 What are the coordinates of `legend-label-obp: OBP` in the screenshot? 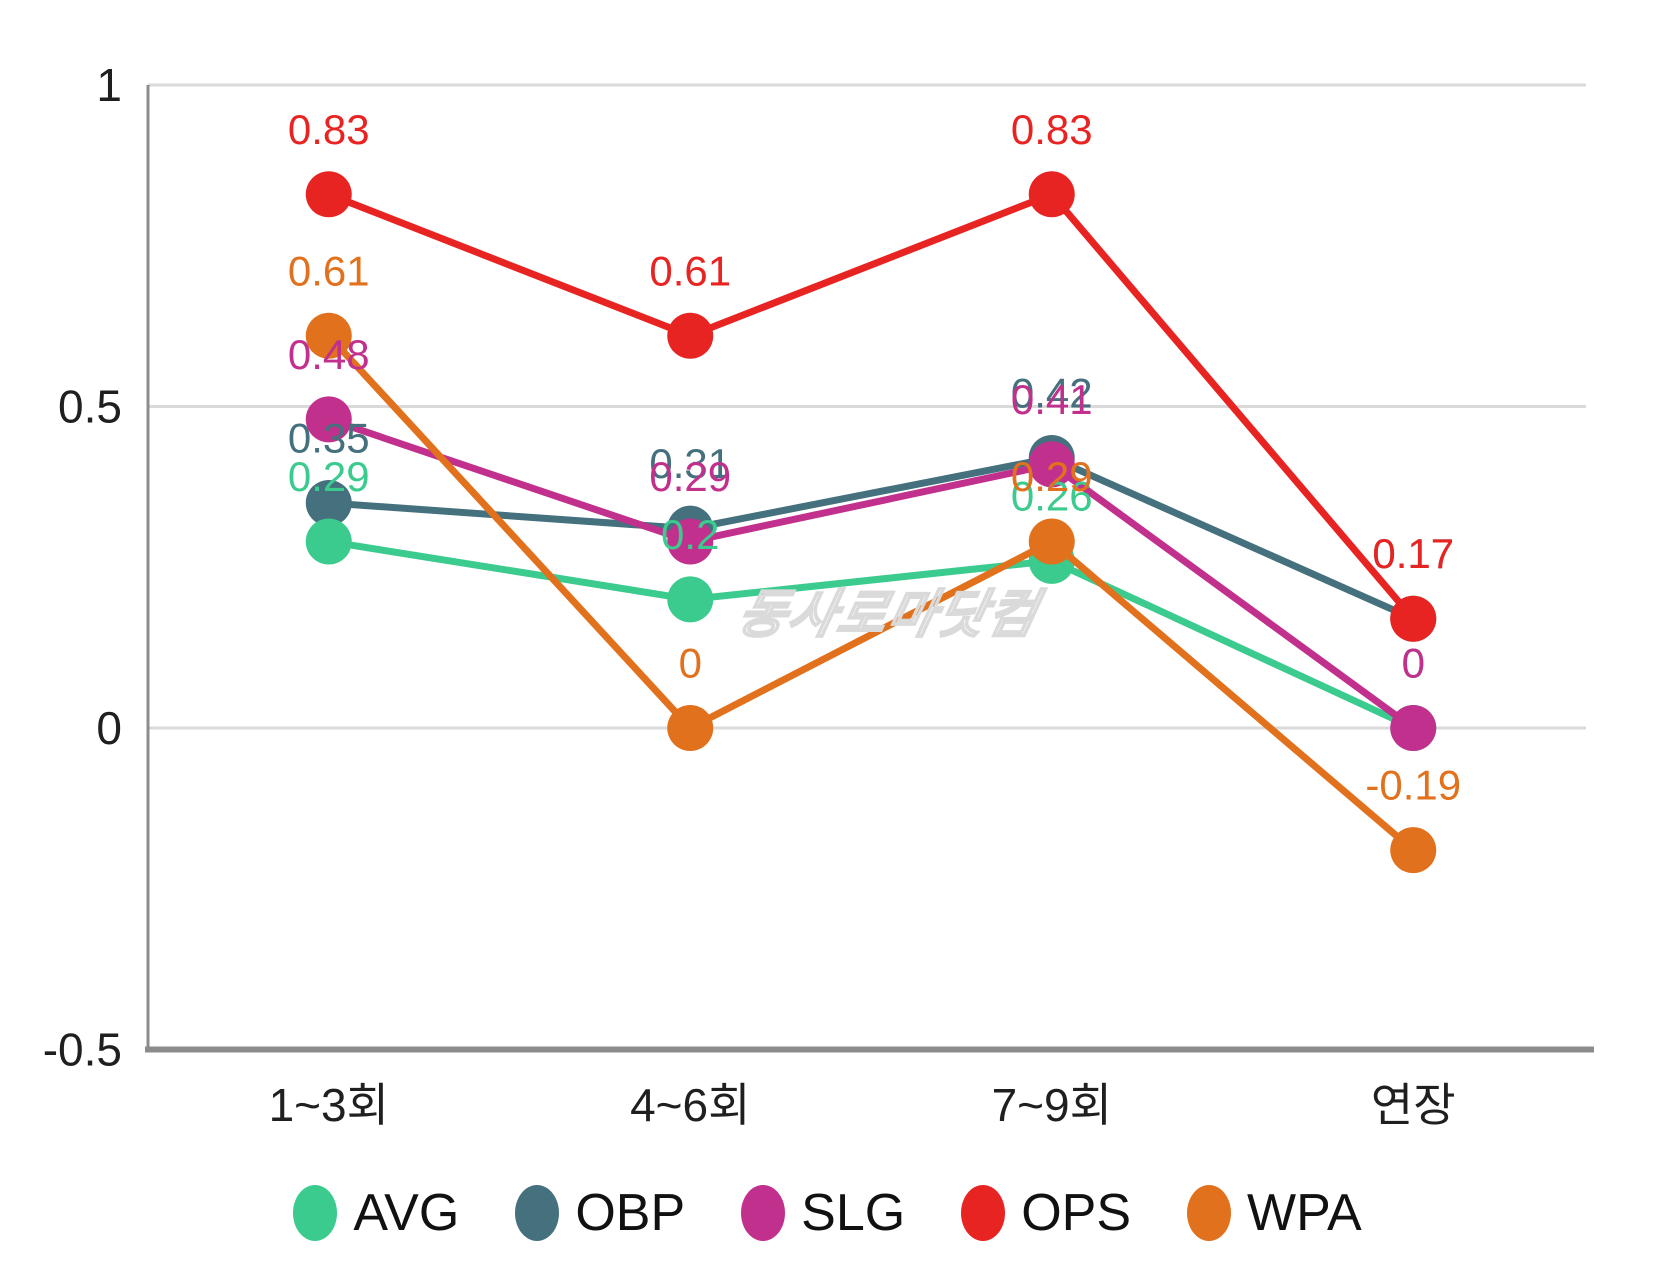 It's located at (630, 1213).